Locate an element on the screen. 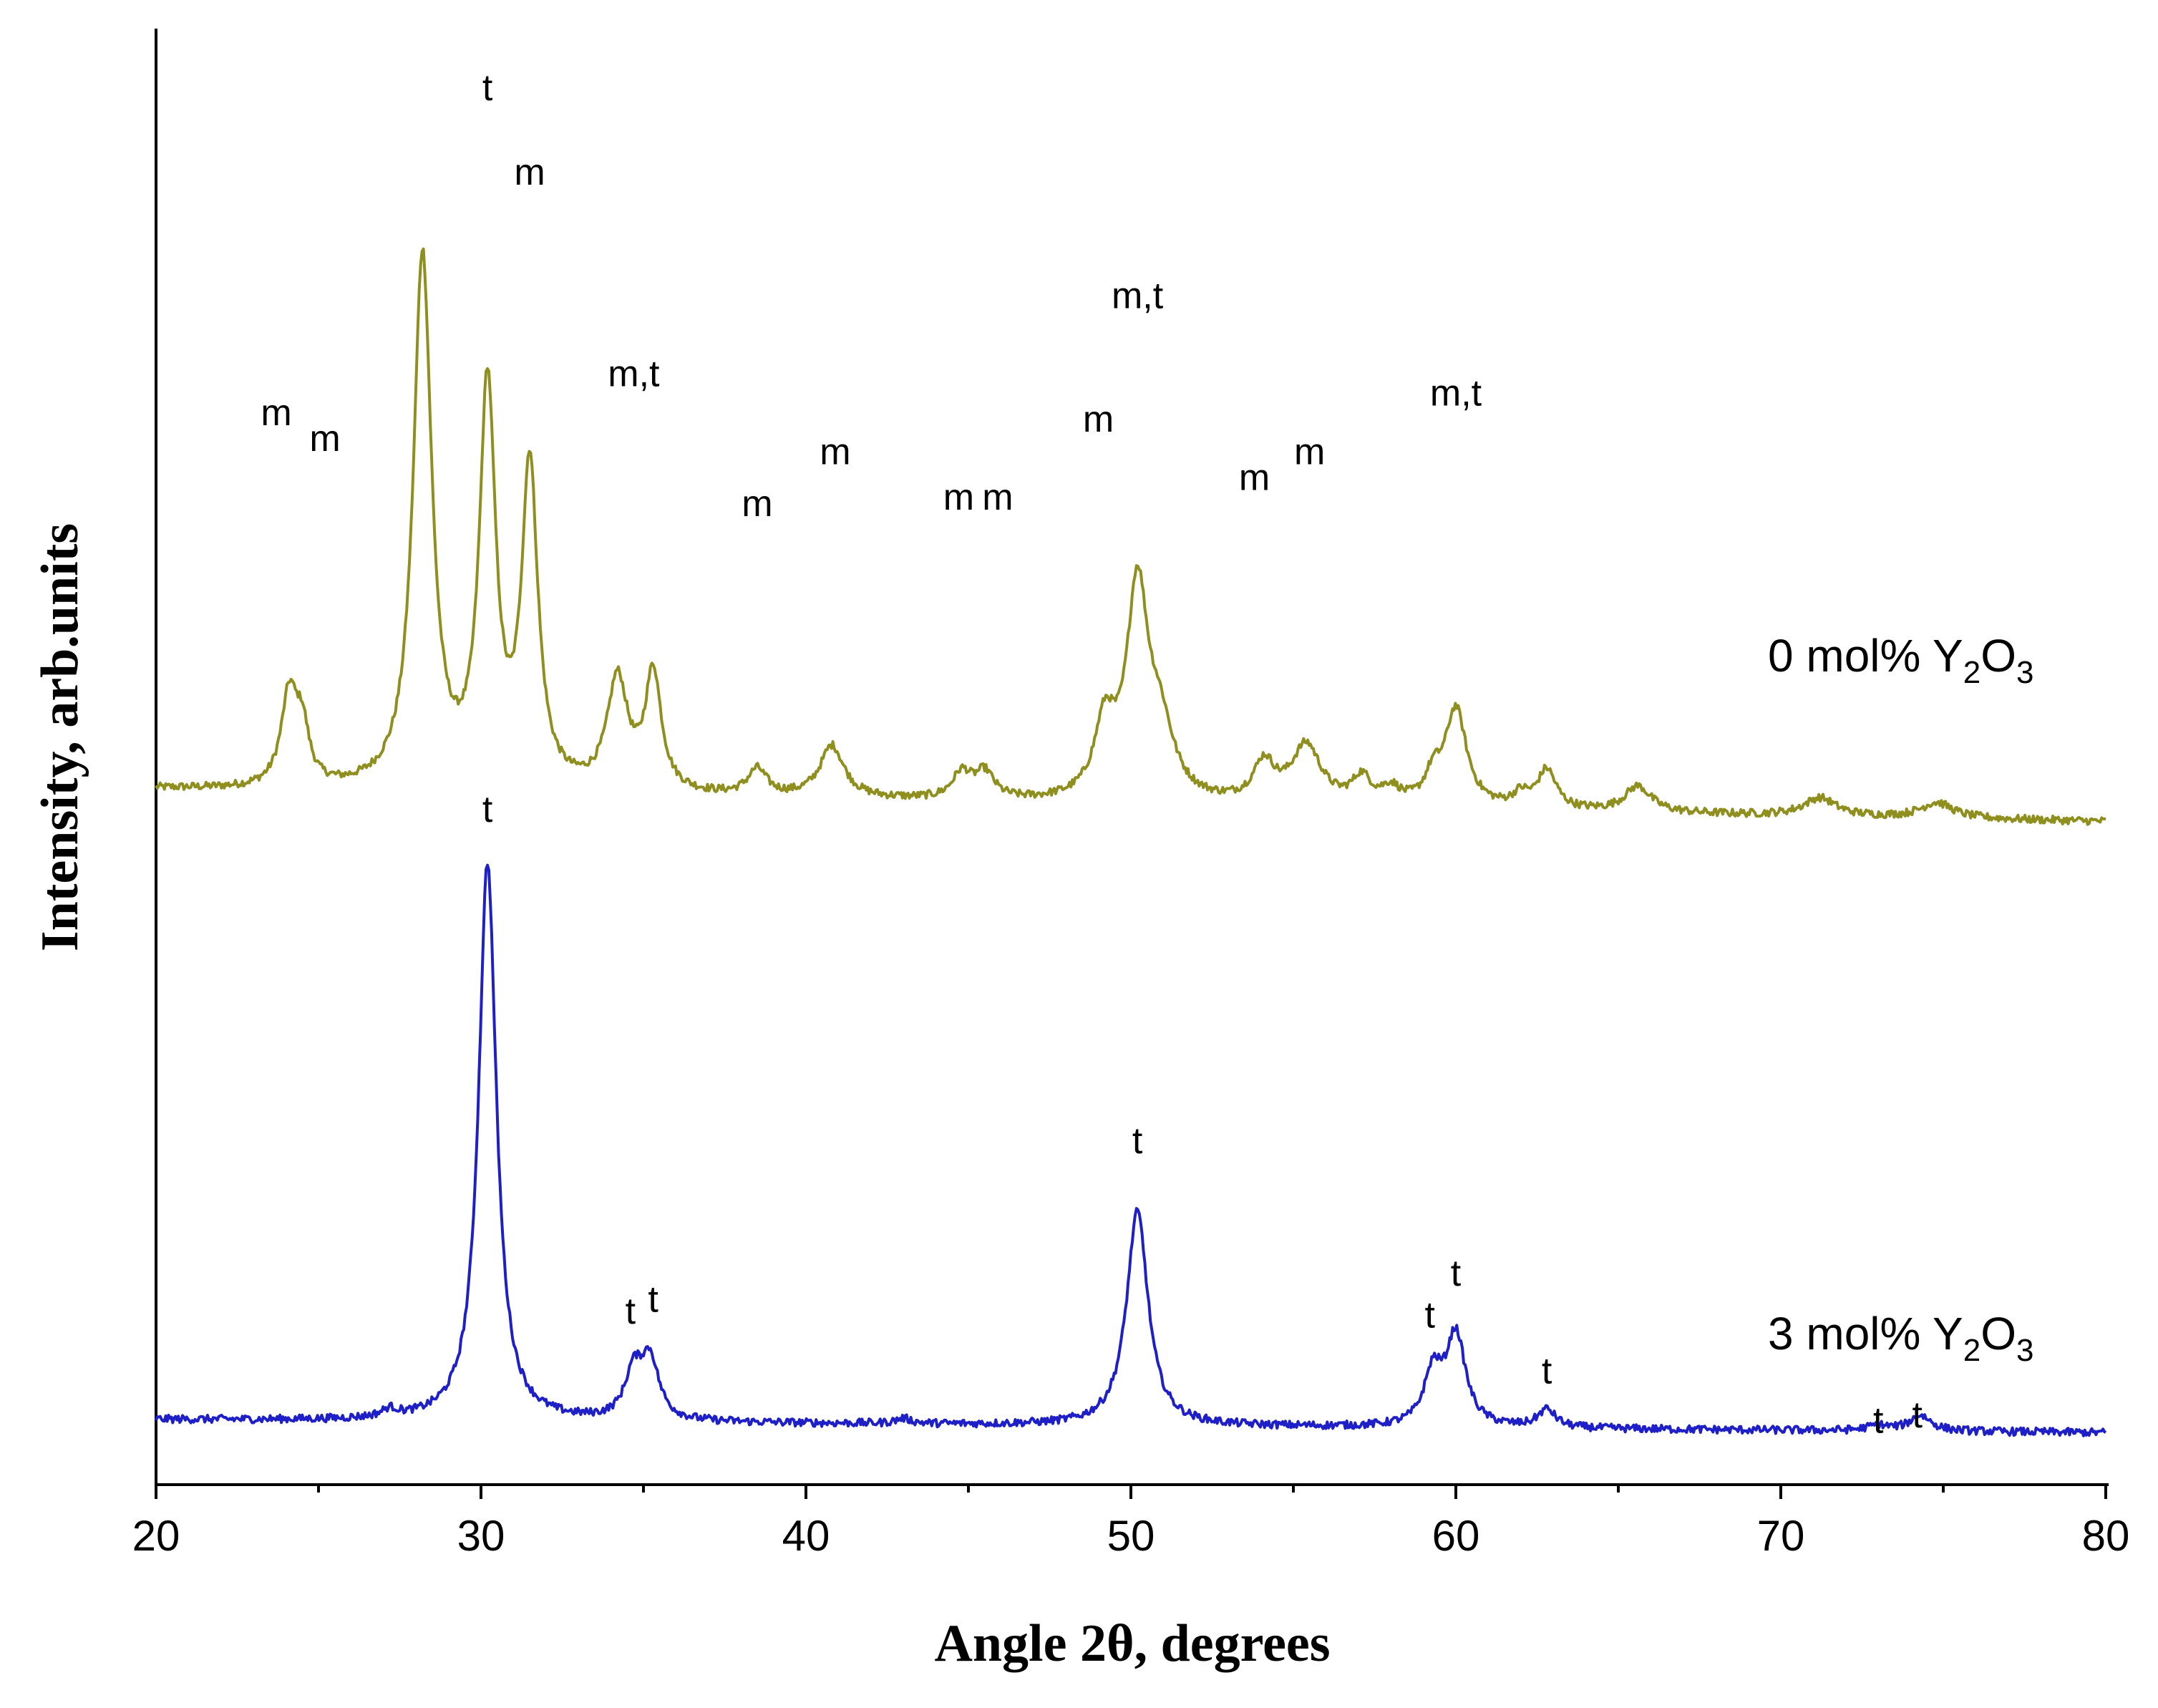 The height and width of the screenshot is (1708, 2158). series-3-legend-label: 3 mol% Y2O3 is located at coordinates (1901, 1338).